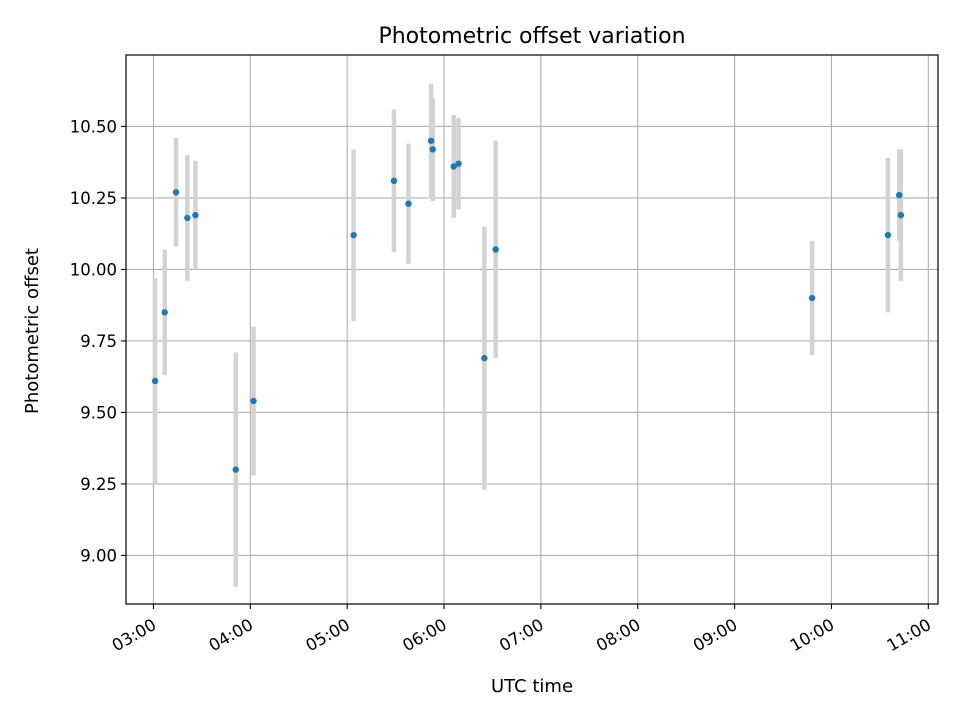 Image resolution: width=960 pixels, height=720 pixels. What do you see at coordinates (532, 686) in the screenshot?
I see `x-axis-label: UTC time` at bounding box center [532, 686].